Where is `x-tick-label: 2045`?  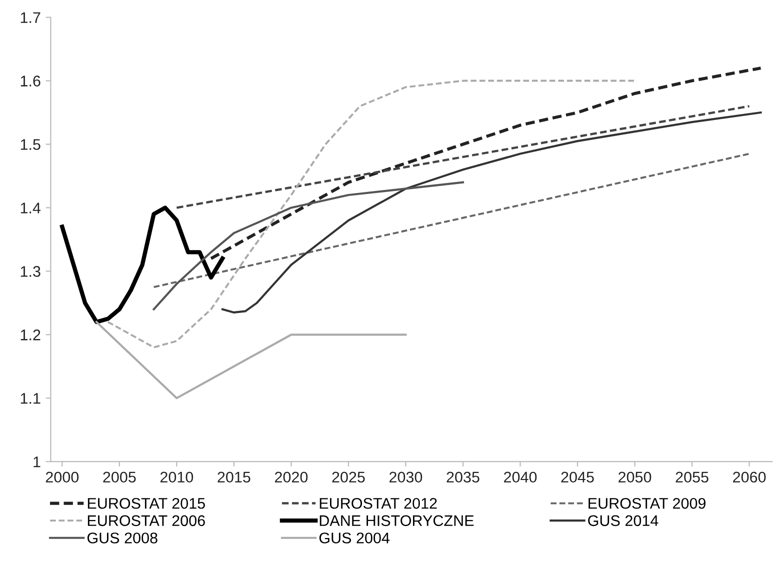 x-tick-label: 2045 is located at coordinates (577, 477).